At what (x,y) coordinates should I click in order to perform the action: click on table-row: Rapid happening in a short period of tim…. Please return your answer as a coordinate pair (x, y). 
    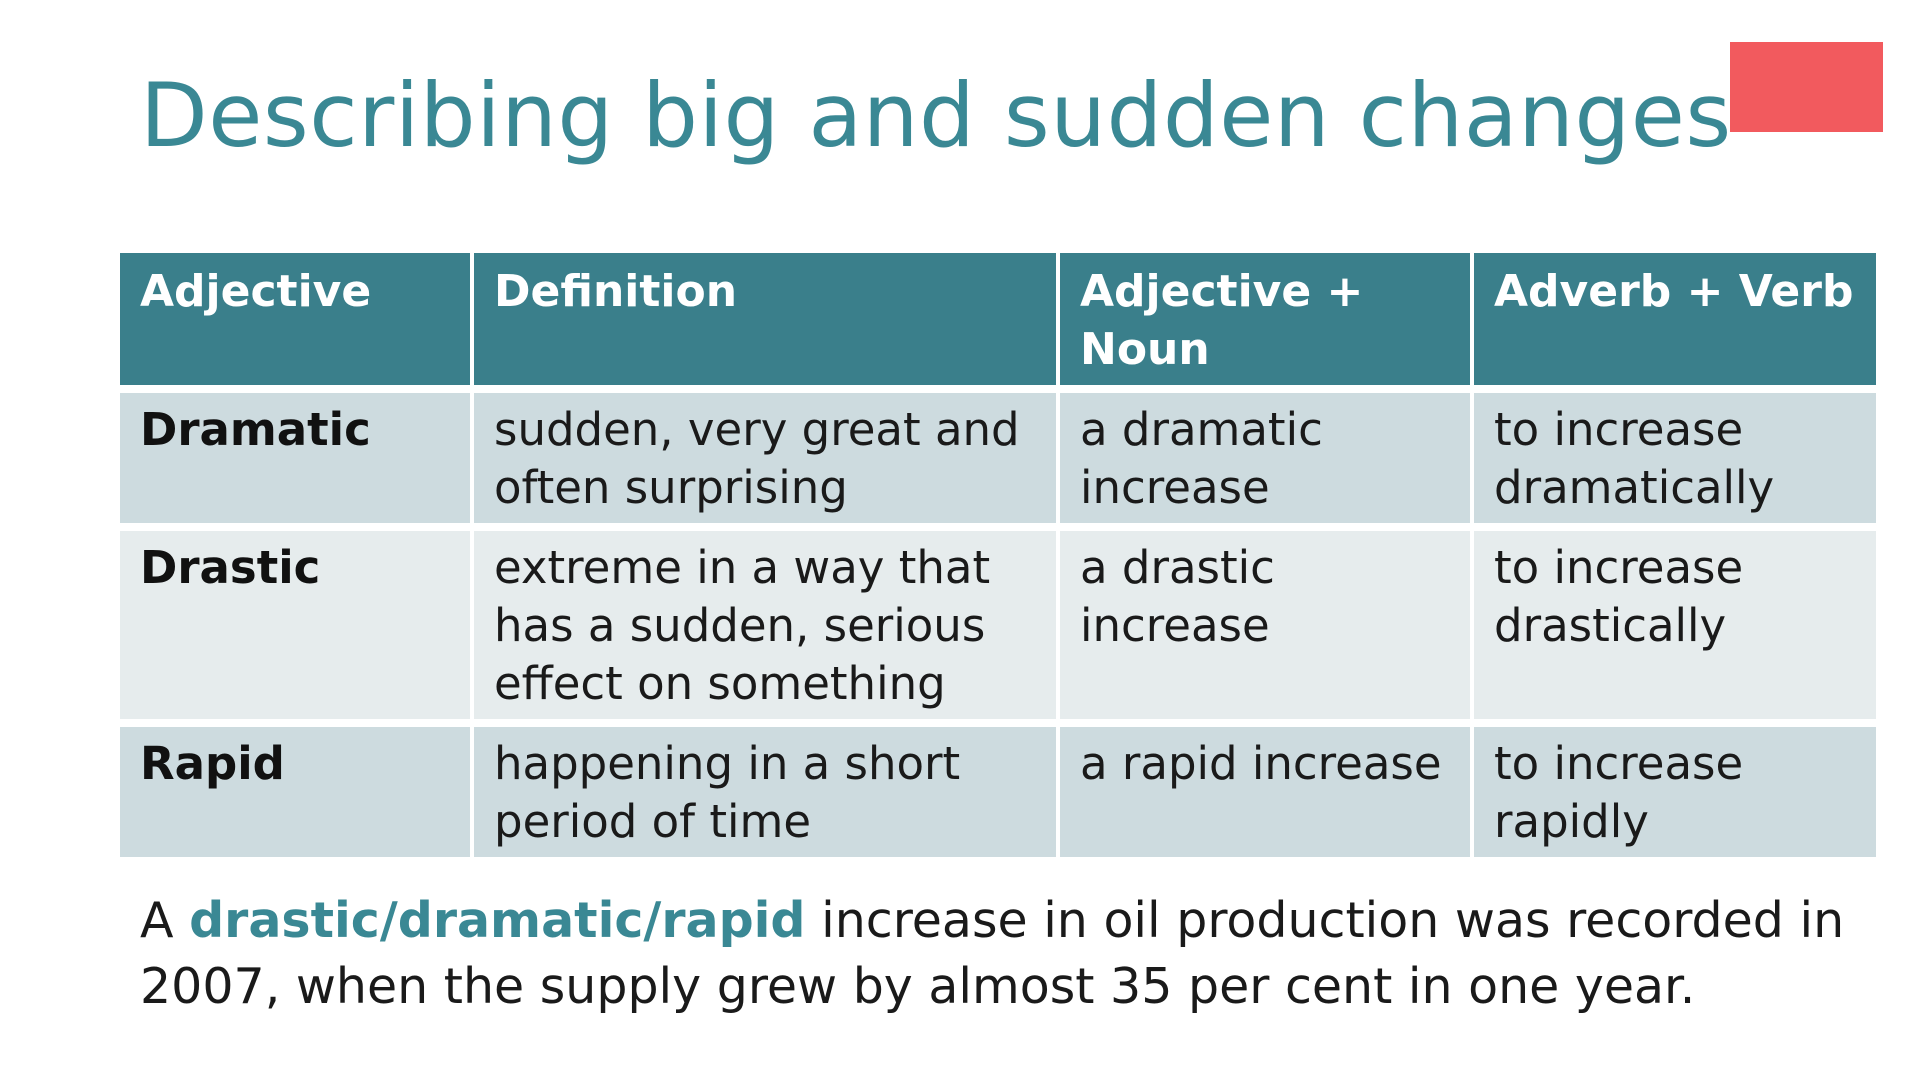
    Looking at the image, I should click on (998, 792).